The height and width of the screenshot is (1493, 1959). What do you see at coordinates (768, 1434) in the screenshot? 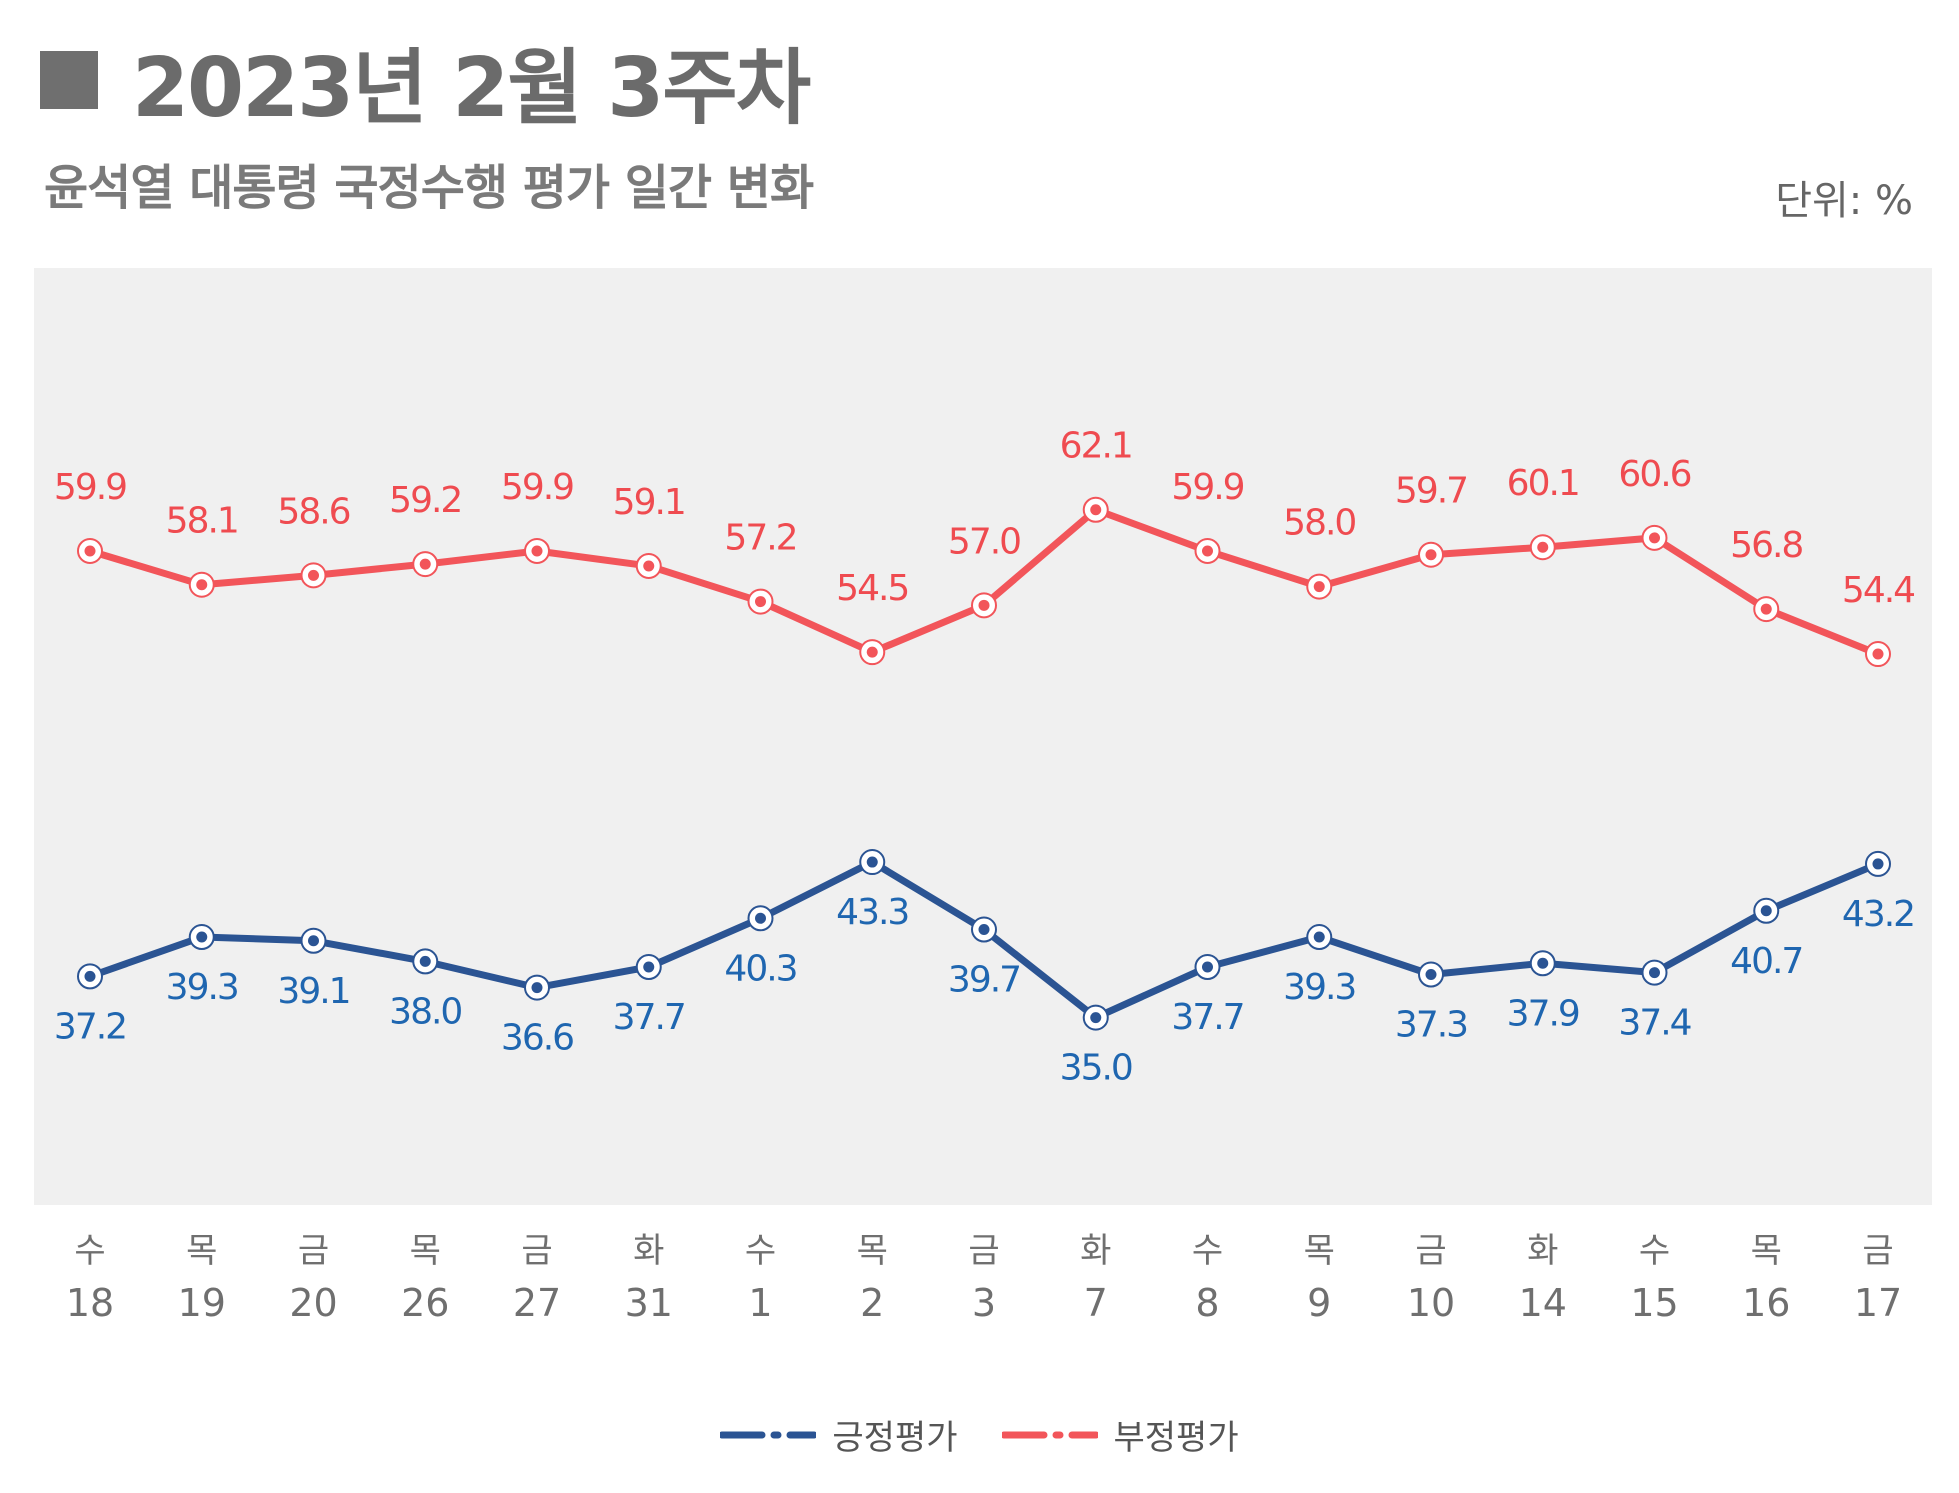
I see `legend-line-positive-icon` at bounding box center [768, 1434].